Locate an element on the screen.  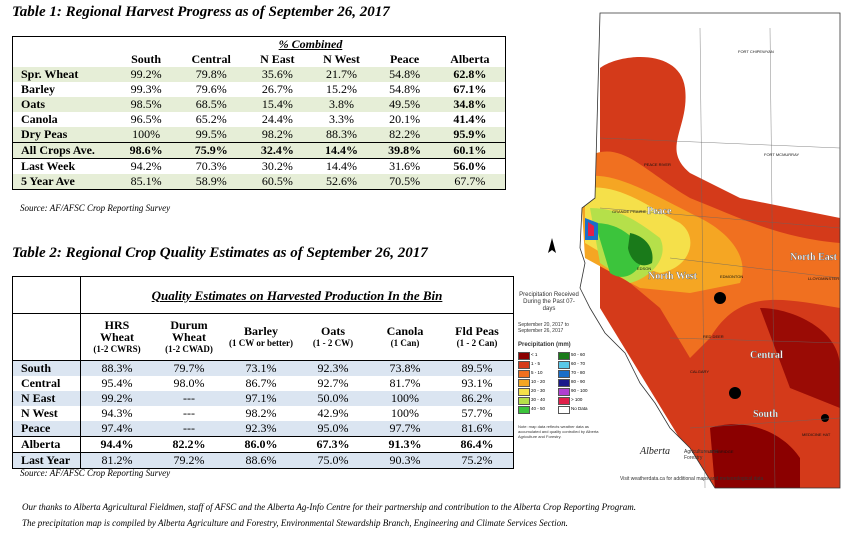
town-label: FORT CHIPEWYAN is located at coordinates (756, 51).